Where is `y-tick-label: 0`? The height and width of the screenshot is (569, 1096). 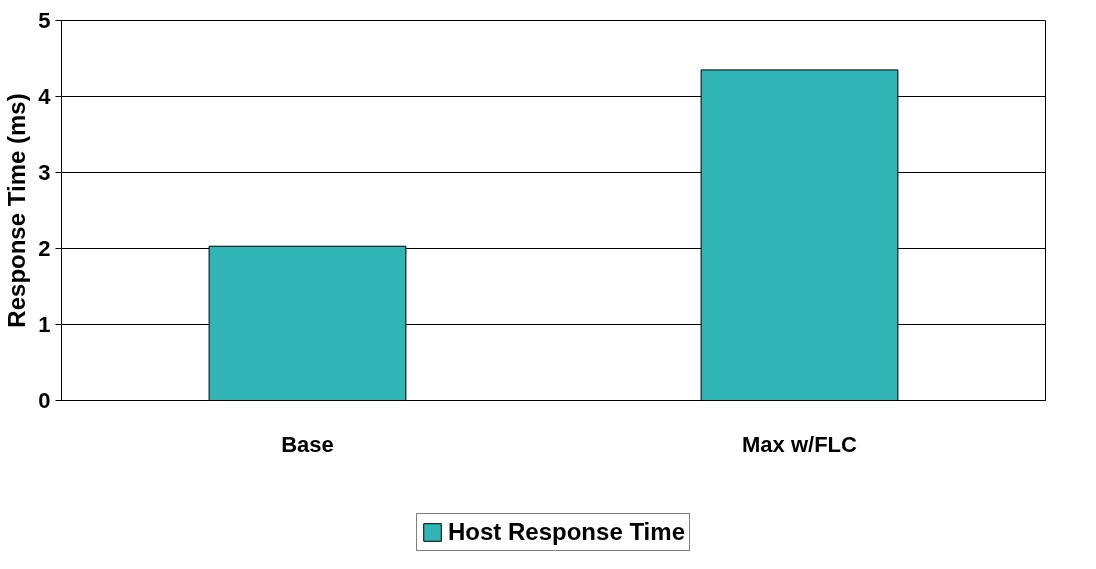
y-tick-label: 0 is located at coordinates (44, 400).